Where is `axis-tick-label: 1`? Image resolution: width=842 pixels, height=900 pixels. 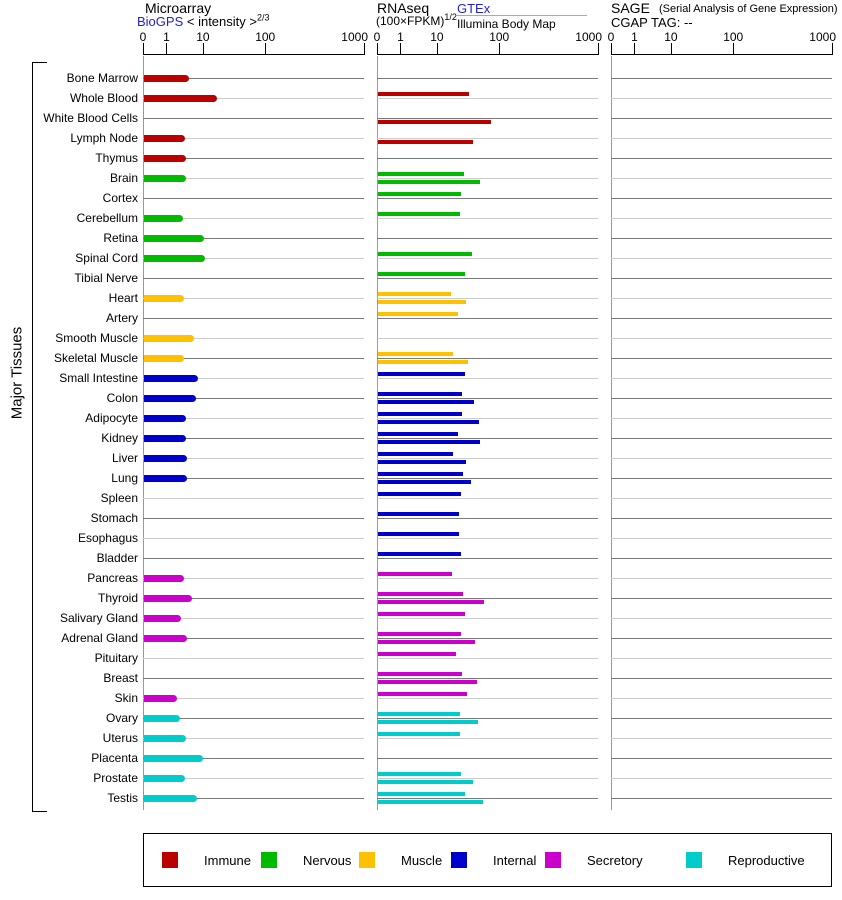 axis-tick-label: 1 is located at coordinates (634, 37).